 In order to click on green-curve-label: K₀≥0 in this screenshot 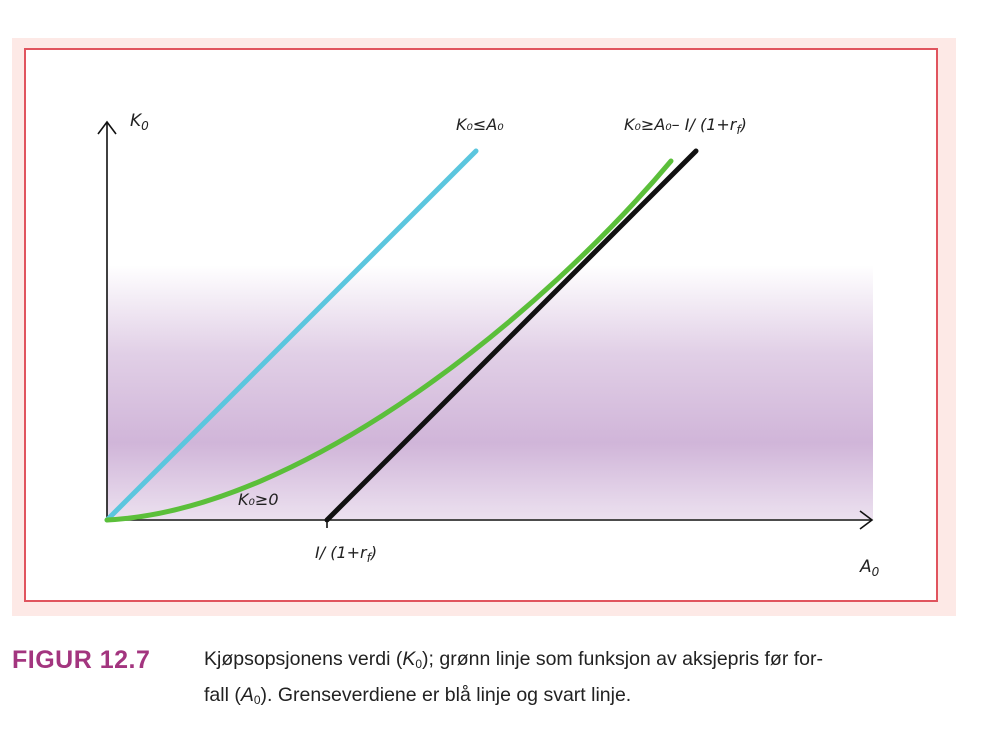, I will do `click(258, 499)`.